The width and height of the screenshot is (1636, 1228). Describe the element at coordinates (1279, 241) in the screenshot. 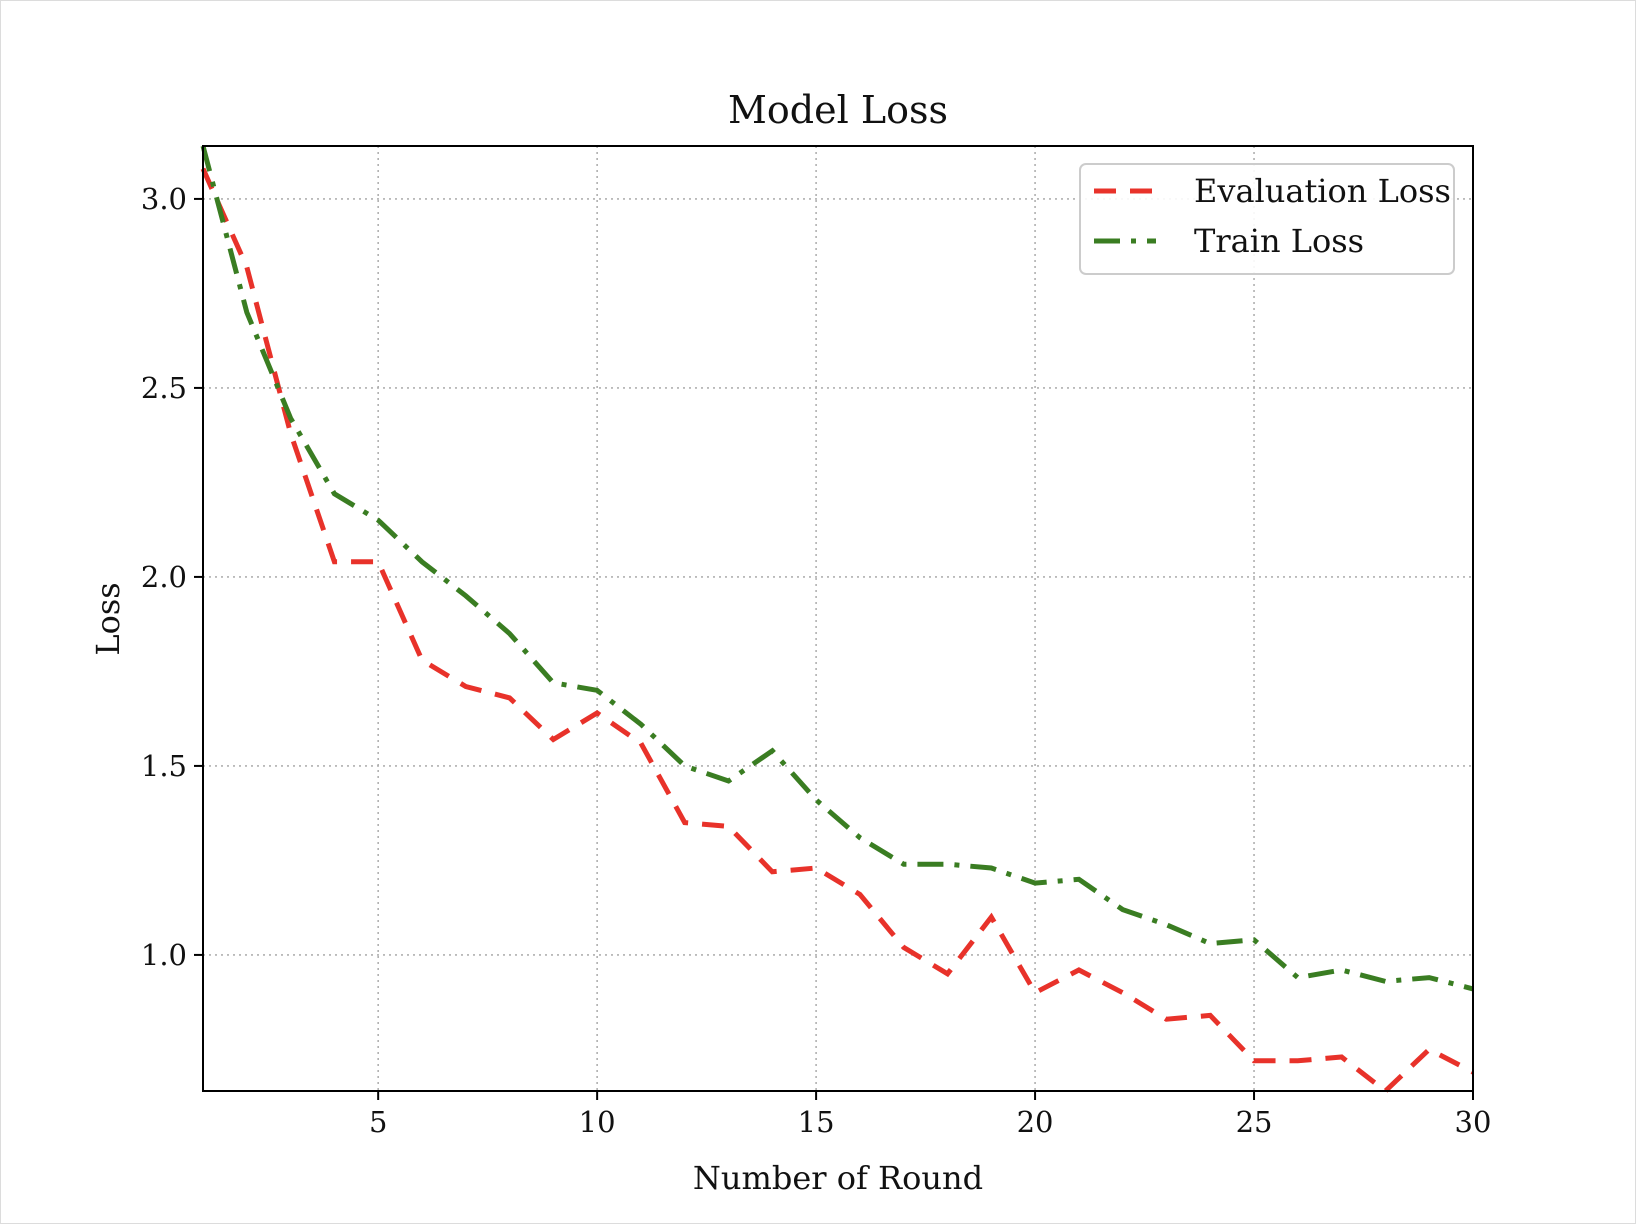

I see `legend-label-train-loss: Train Loss` at that location.